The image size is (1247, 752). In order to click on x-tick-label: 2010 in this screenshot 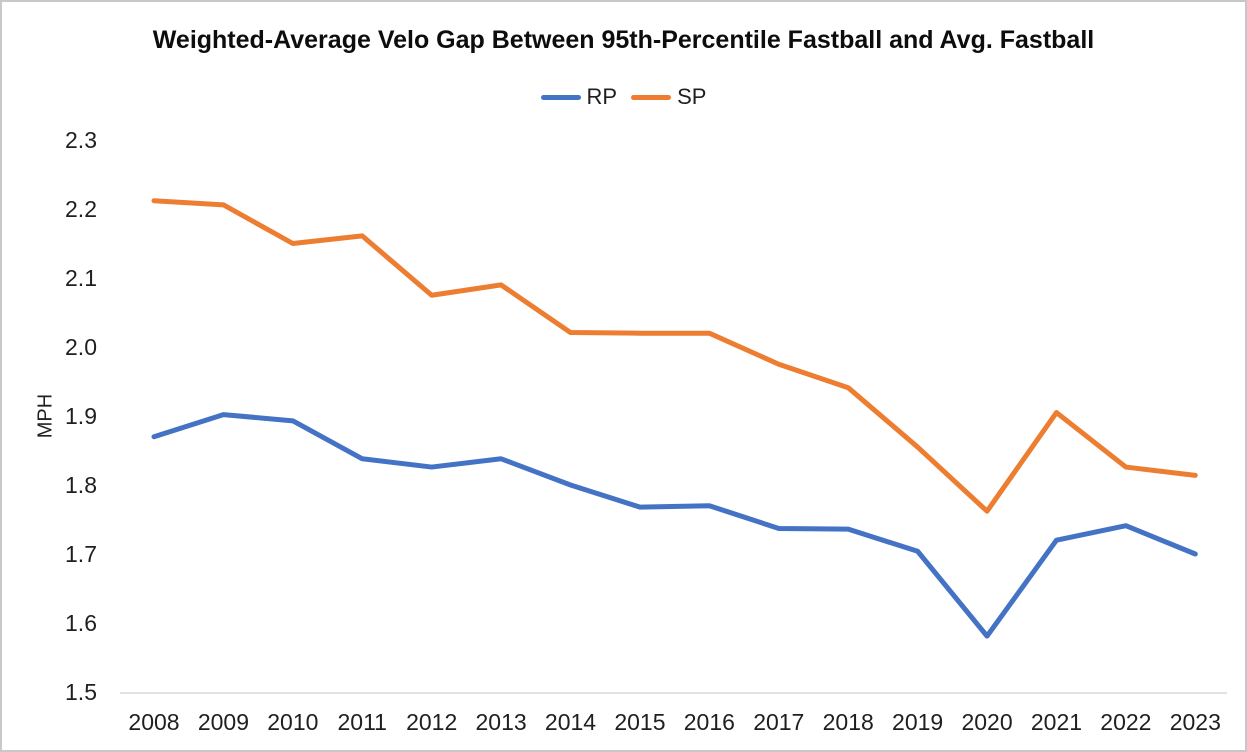, I will do `click(292, 722)`.